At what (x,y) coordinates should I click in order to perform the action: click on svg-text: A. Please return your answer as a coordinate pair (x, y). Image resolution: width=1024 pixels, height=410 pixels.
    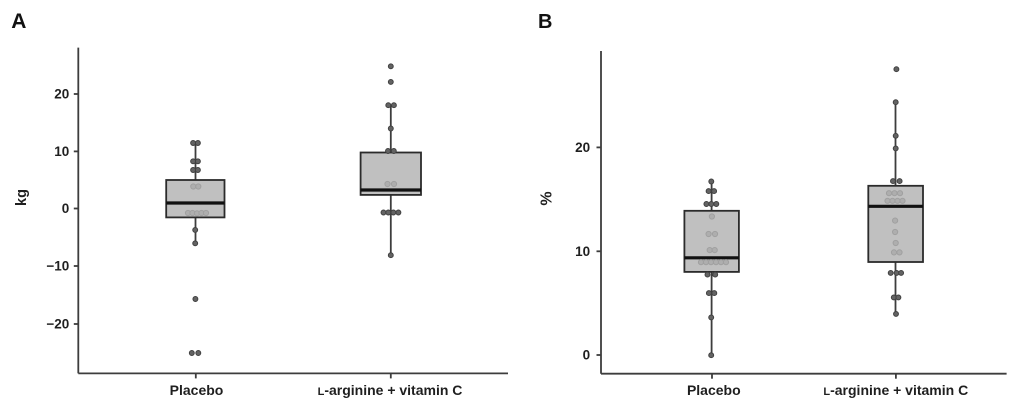
    Looking at the image, I should click on (18, 21).